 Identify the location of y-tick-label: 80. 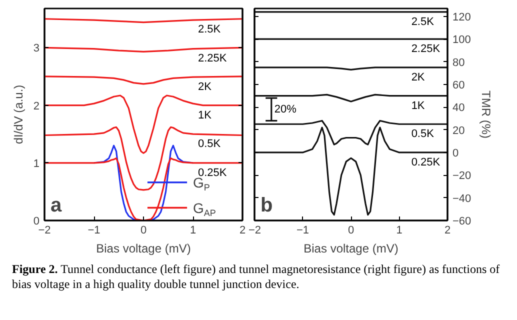
(458, 62).